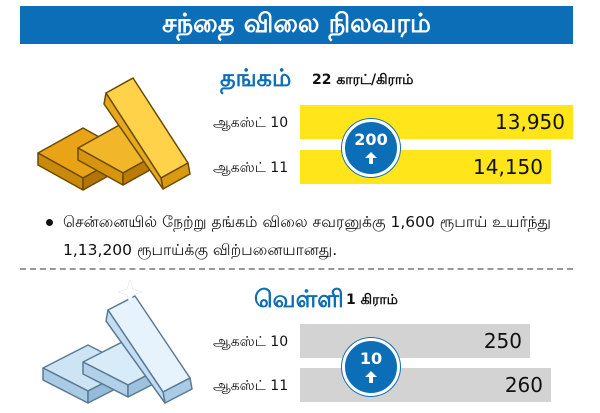 This screenshot has height=413, width=600. Describe the element at coordinates (372, 300) in the screenshot. I see `silver-unit: 1 கிராம்` at that location.